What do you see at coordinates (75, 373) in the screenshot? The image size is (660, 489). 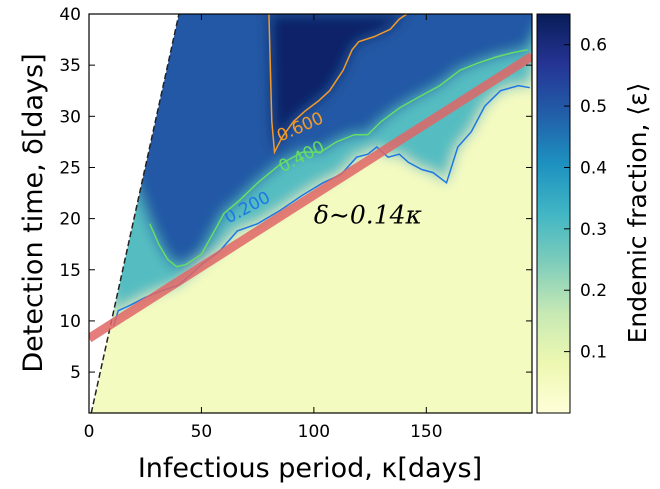 I see `y-tick-label: 5` at bounding box center [75, 373].